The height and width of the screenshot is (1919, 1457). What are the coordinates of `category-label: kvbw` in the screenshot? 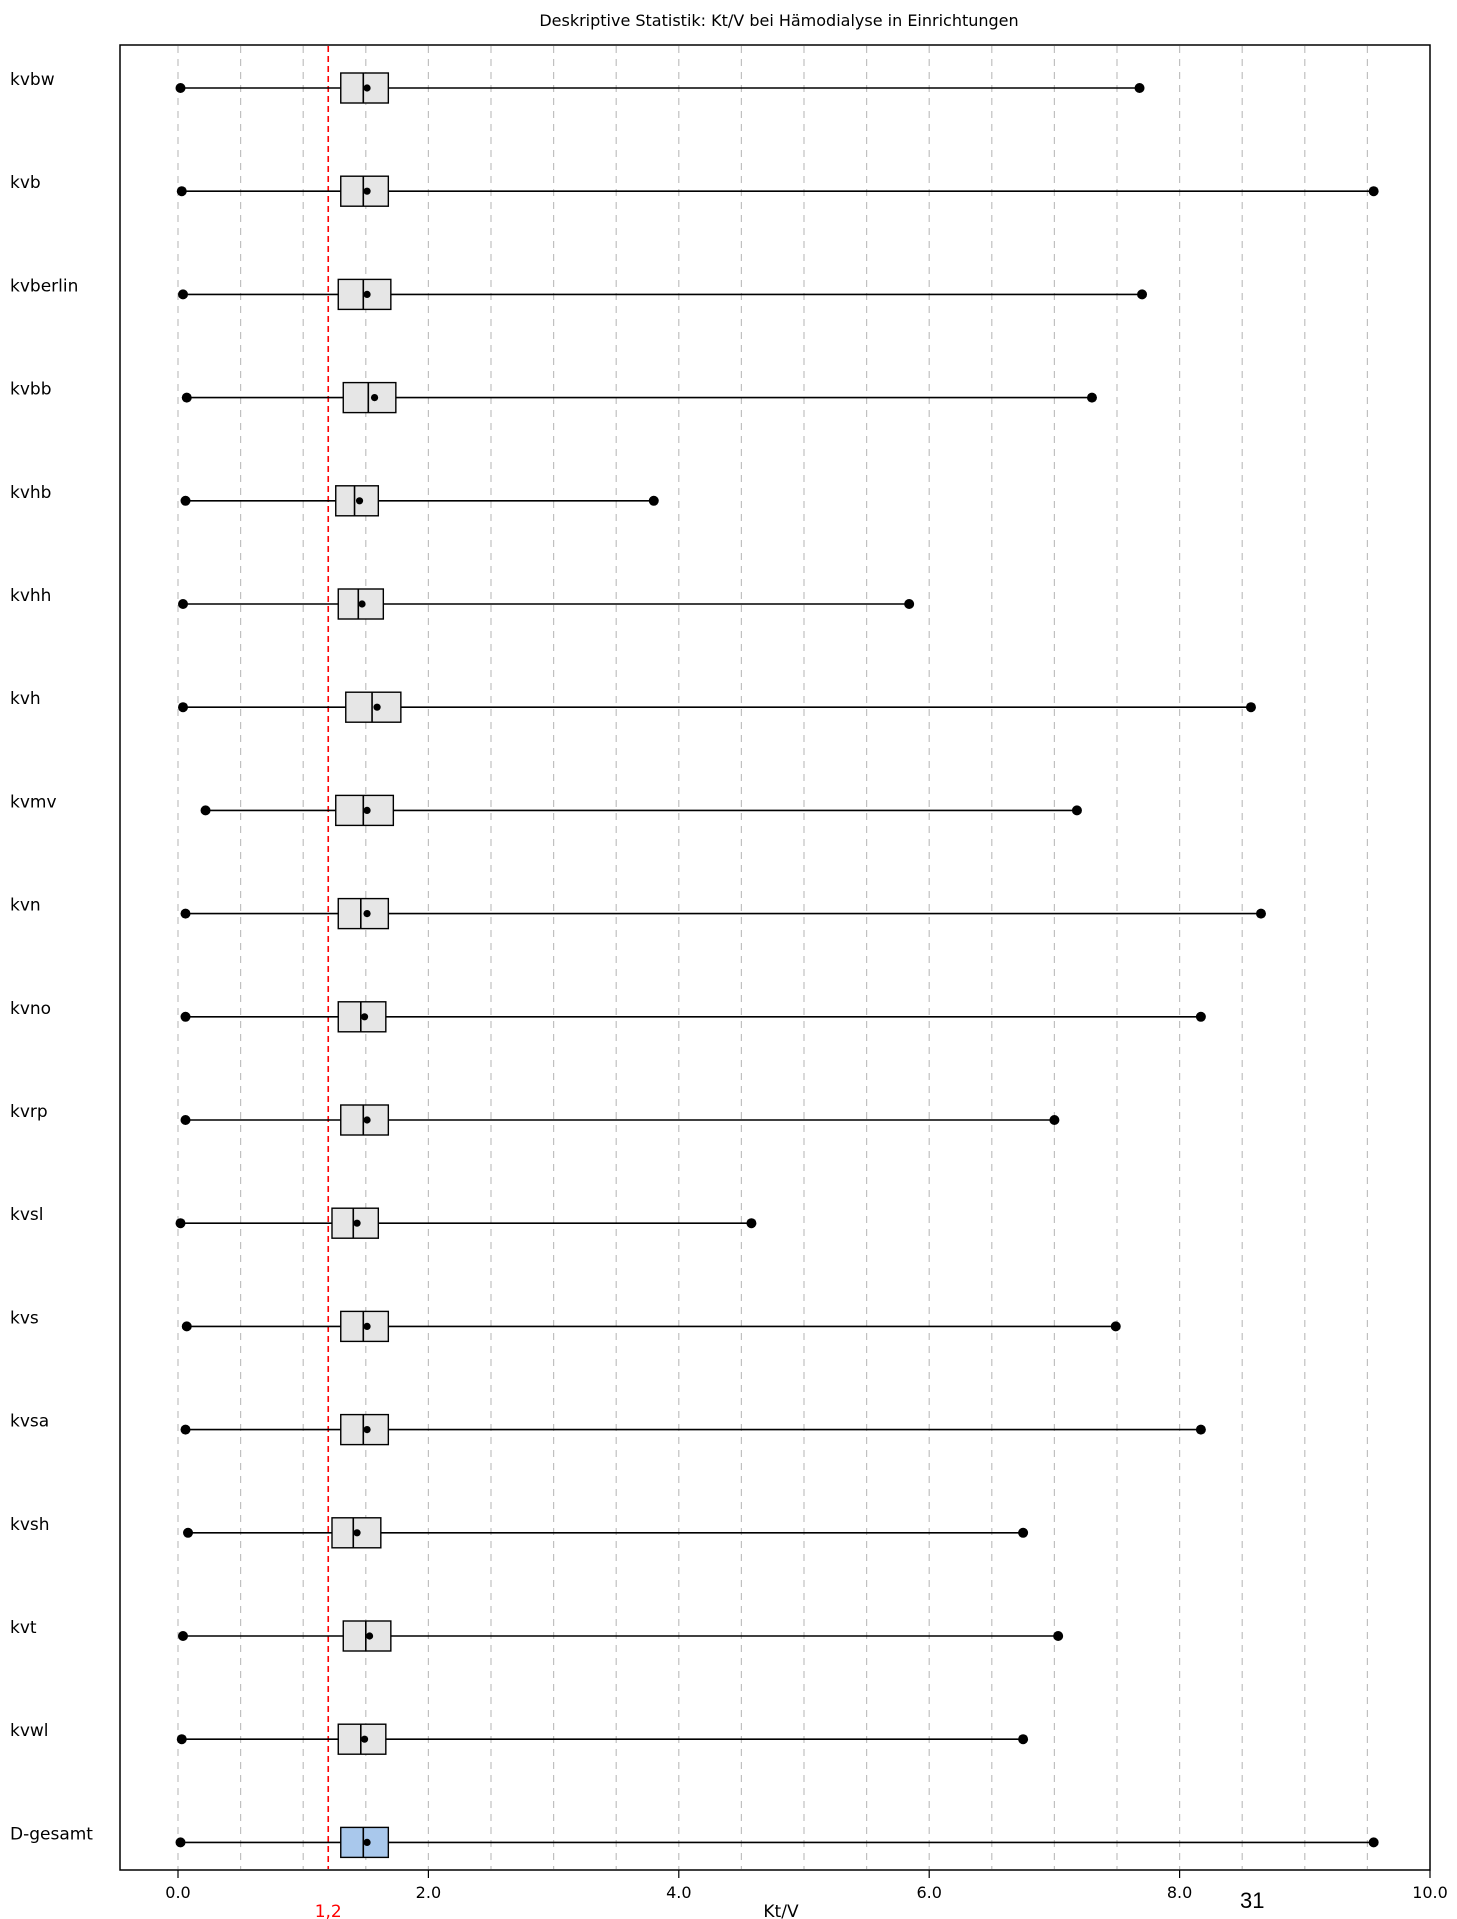 It's located at (32, 80).